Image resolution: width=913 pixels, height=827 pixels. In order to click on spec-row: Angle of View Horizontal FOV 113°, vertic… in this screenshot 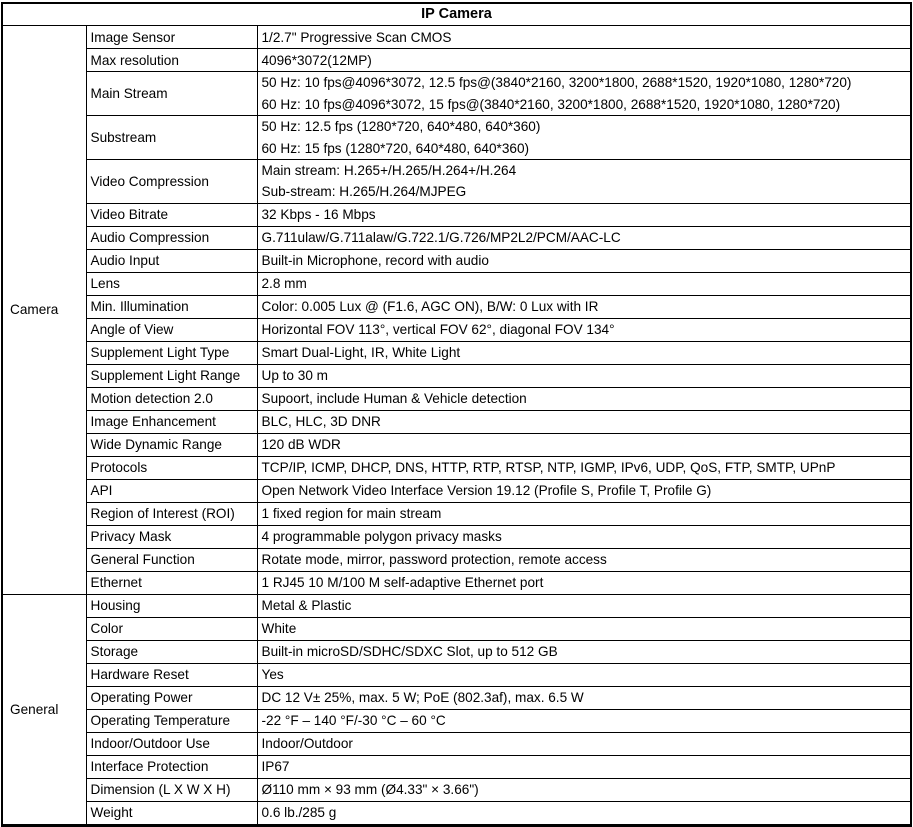, I will do `click(457, 329)`.